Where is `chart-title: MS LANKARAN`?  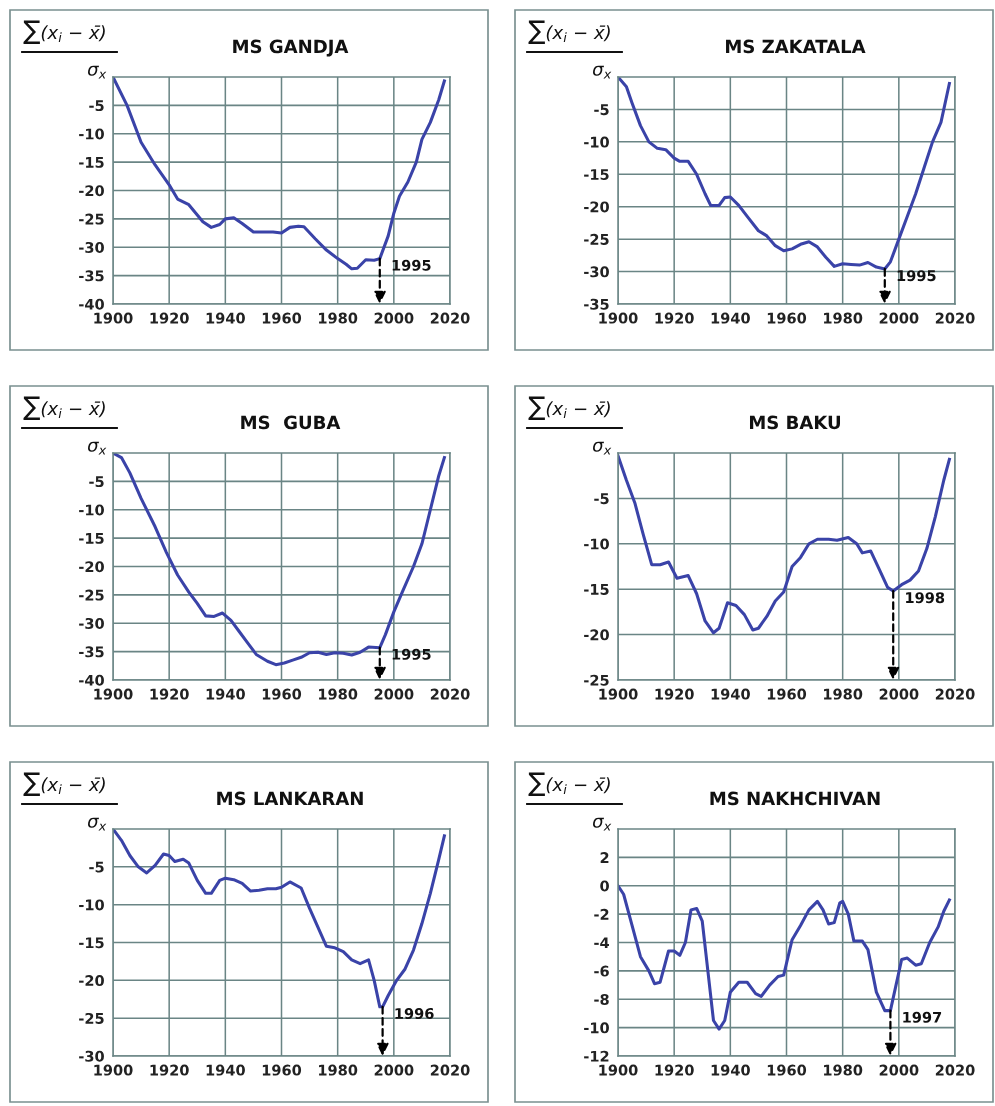 chart-title: MS LANKARAN is located at coordinates (290, 798).